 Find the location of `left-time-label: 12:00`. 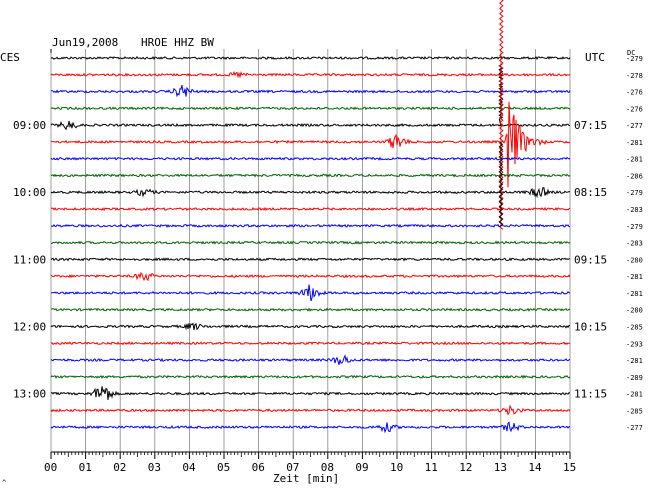

left-time-label: 12:00 is located at coordinates (29, 326).